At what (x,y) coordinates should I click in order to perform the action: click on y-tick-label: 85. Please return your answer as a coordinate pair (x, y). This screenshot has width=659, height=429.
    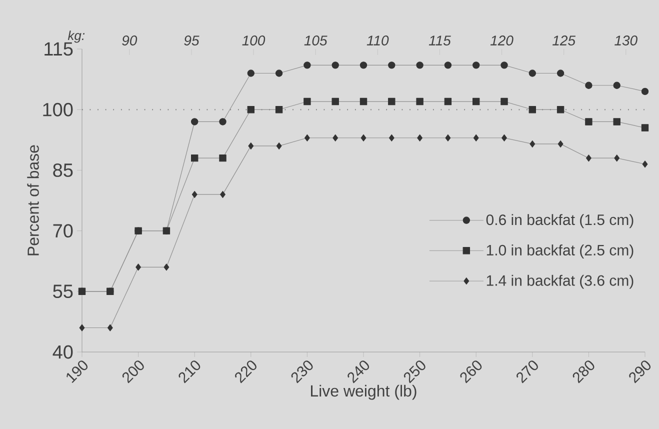
    Looking at the image, I should click on (63, 170).